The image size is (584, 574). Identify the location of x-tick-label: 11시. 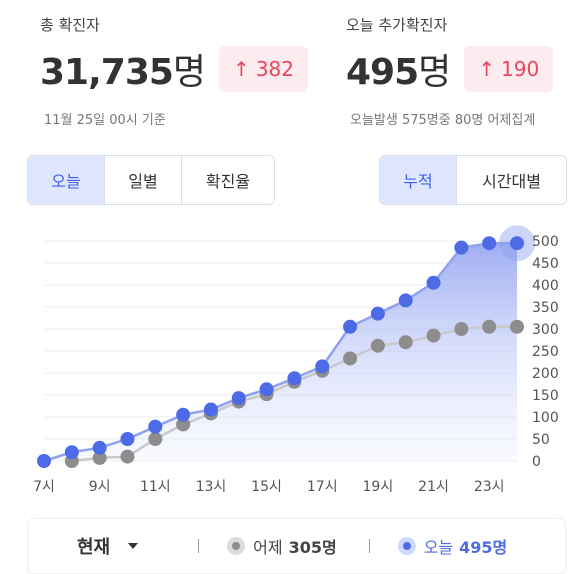
(155, 487).